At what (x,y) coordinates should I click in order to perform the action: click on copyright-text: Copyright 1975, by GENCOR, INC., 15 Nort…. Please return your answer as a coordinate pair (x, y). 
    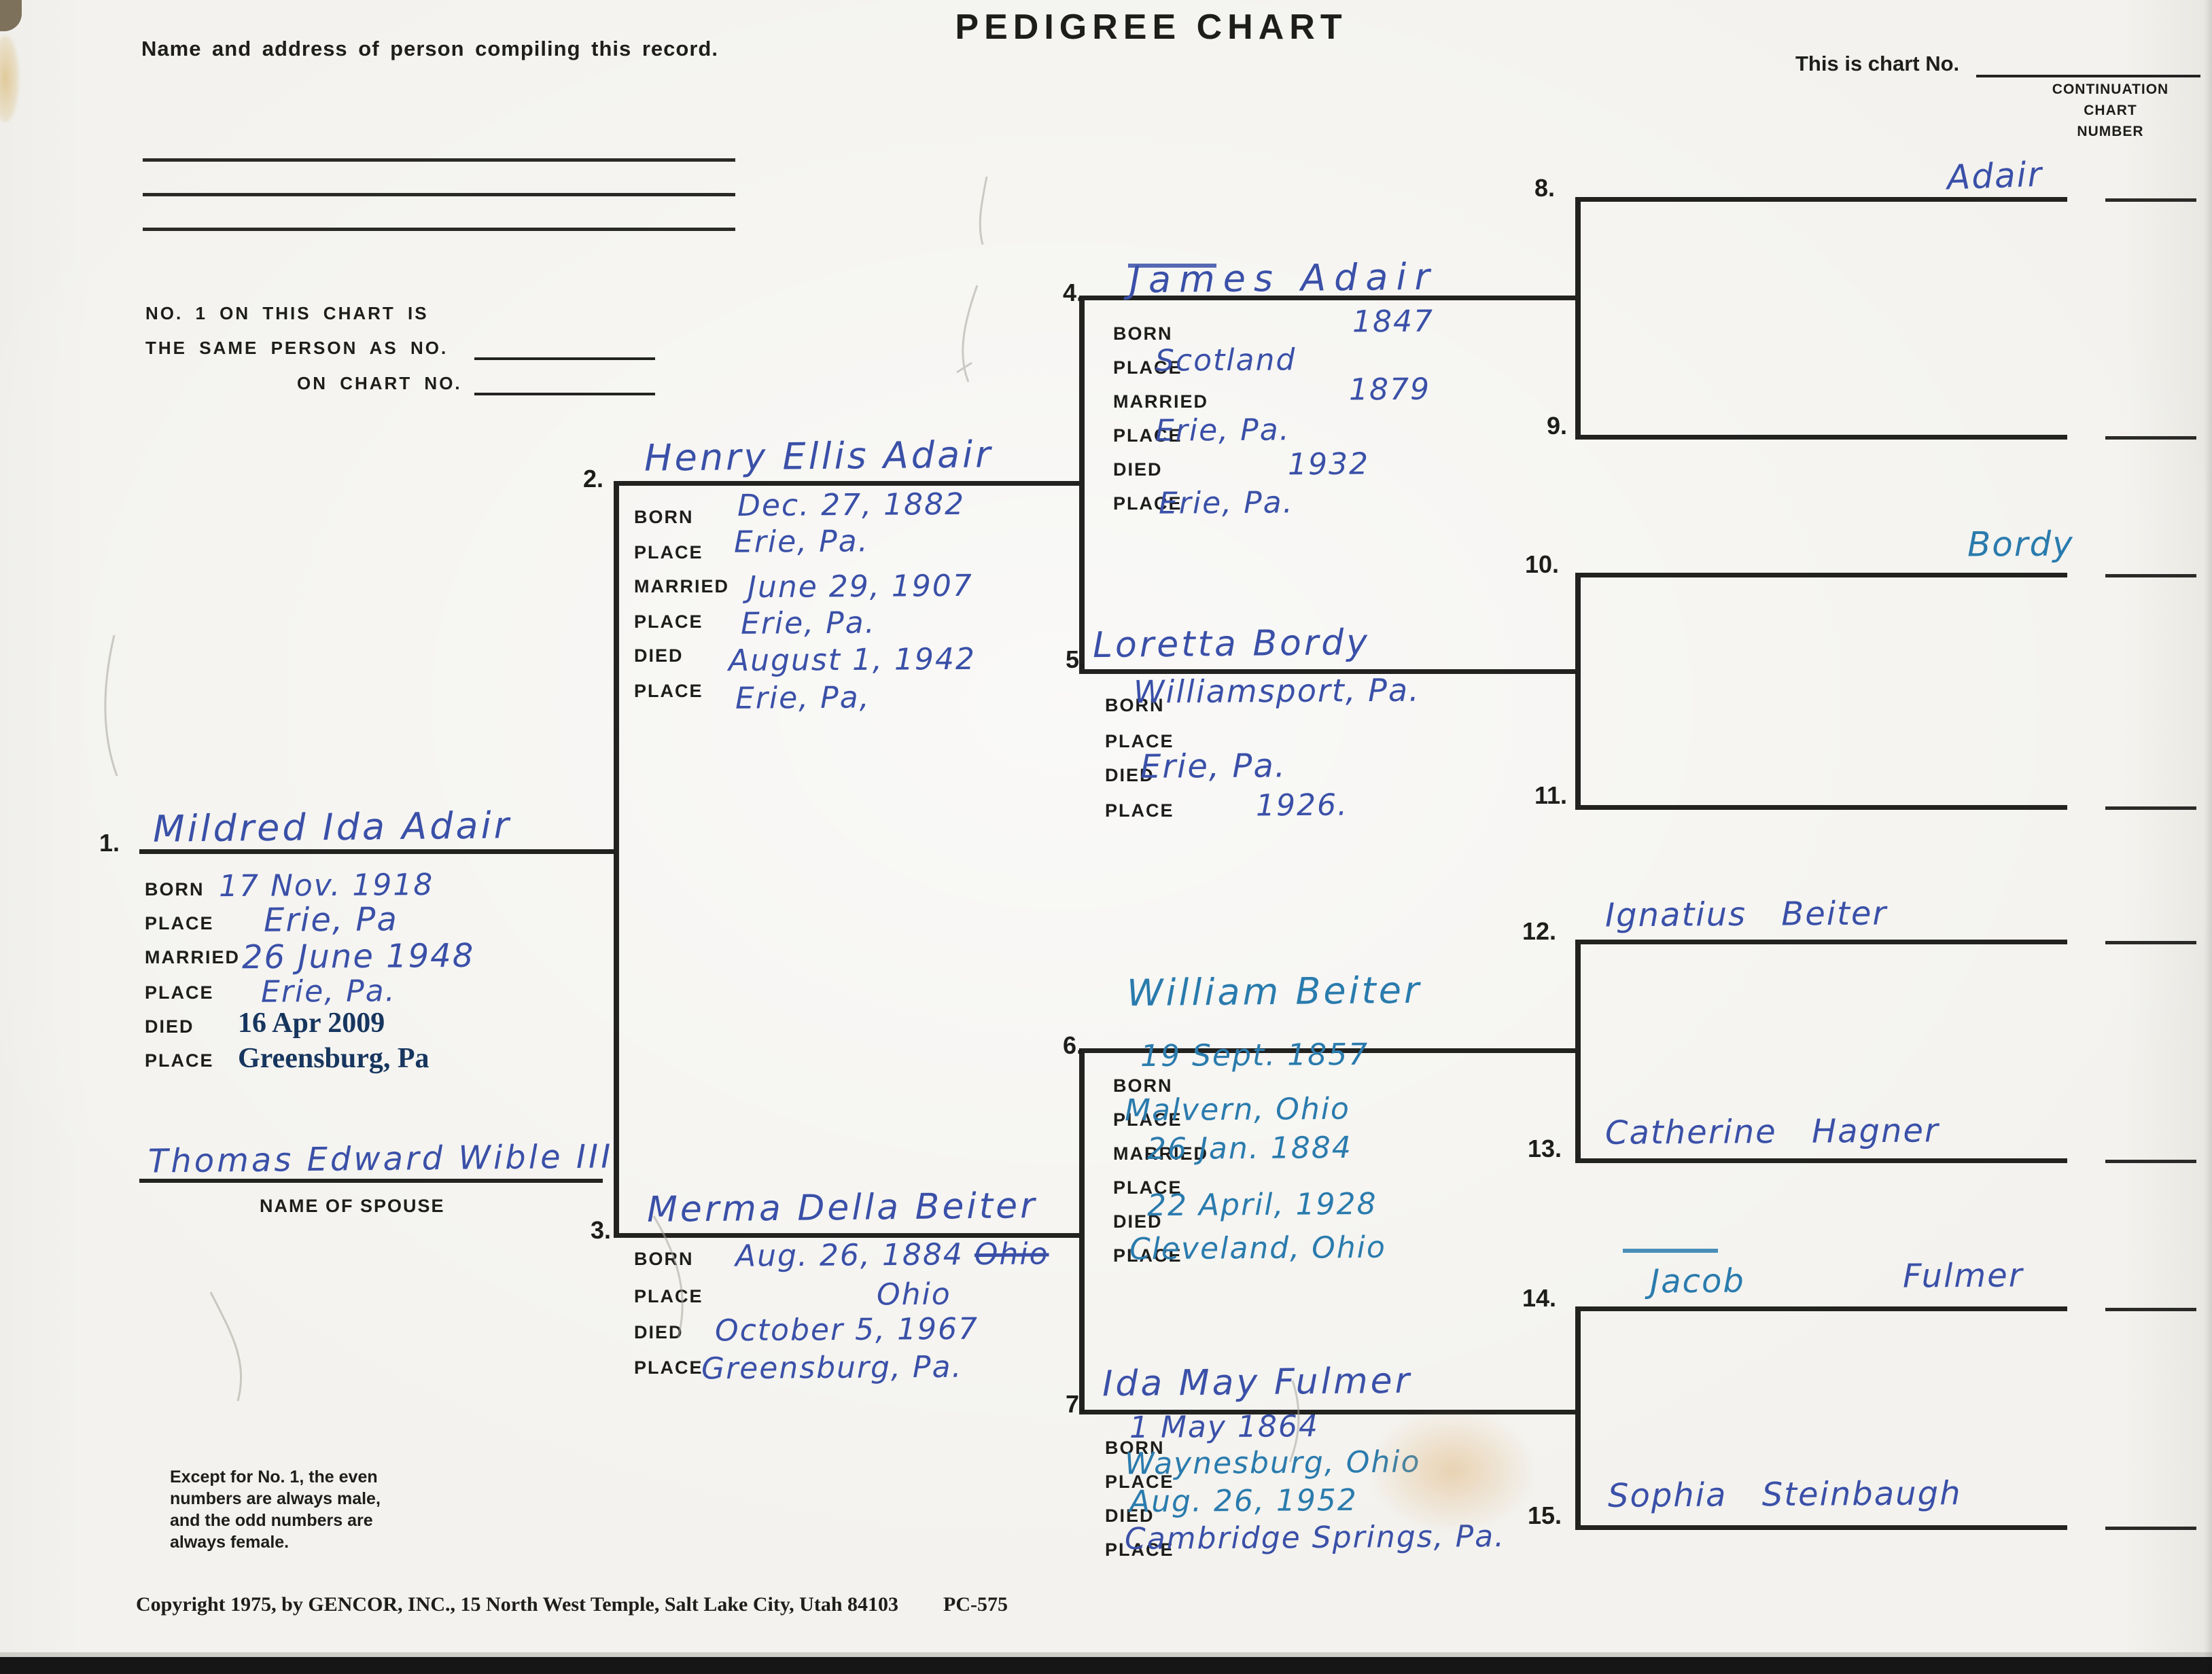
    Looking at the image, I should click on (517, 1604).